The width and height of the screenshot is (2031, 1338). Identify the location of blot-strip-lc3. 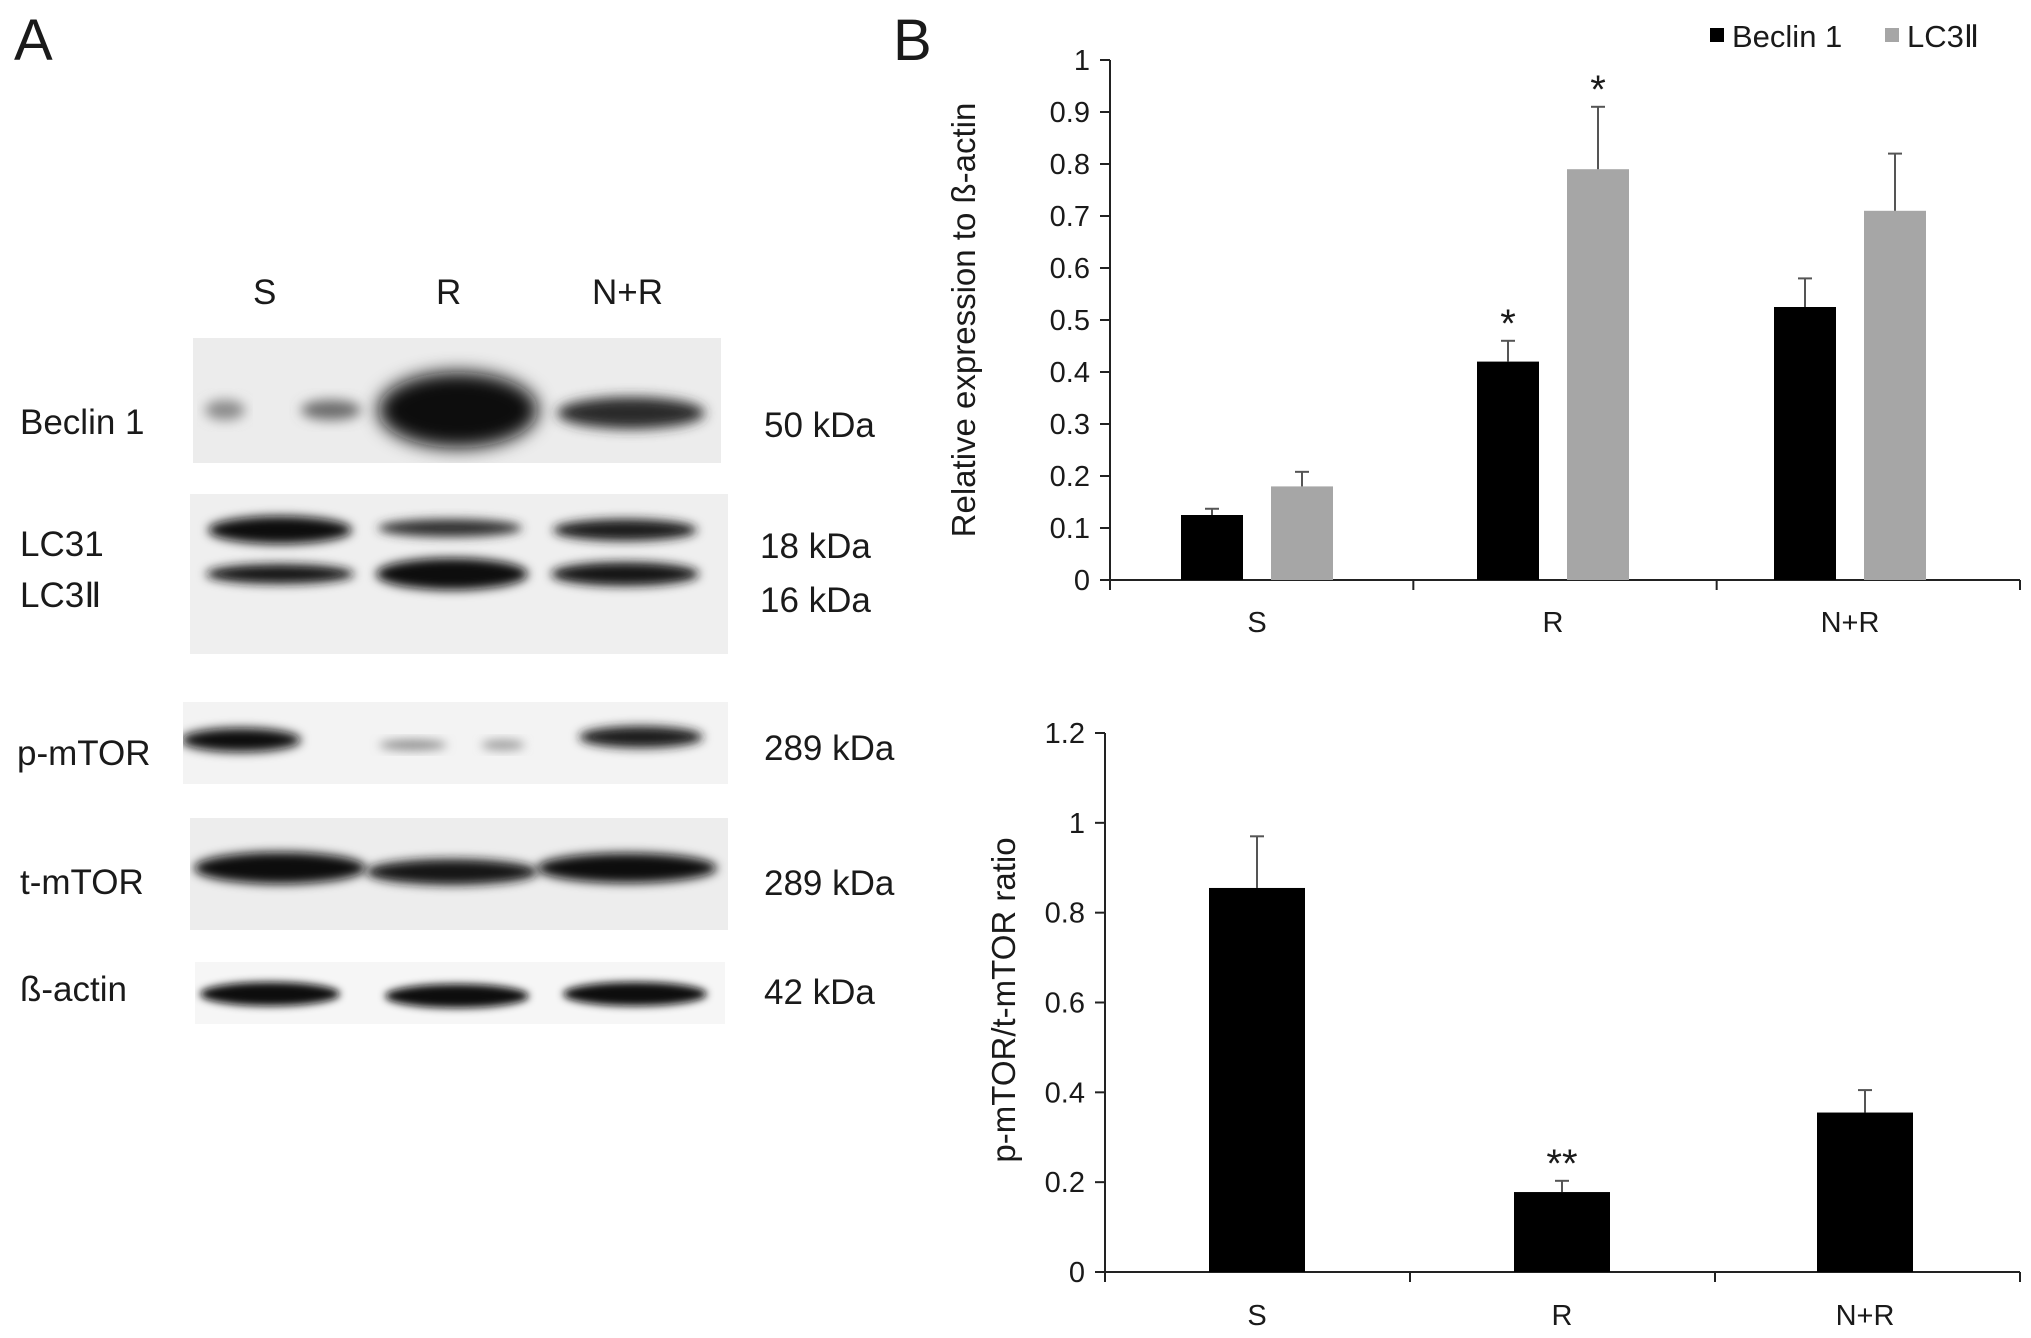
(459, 574).